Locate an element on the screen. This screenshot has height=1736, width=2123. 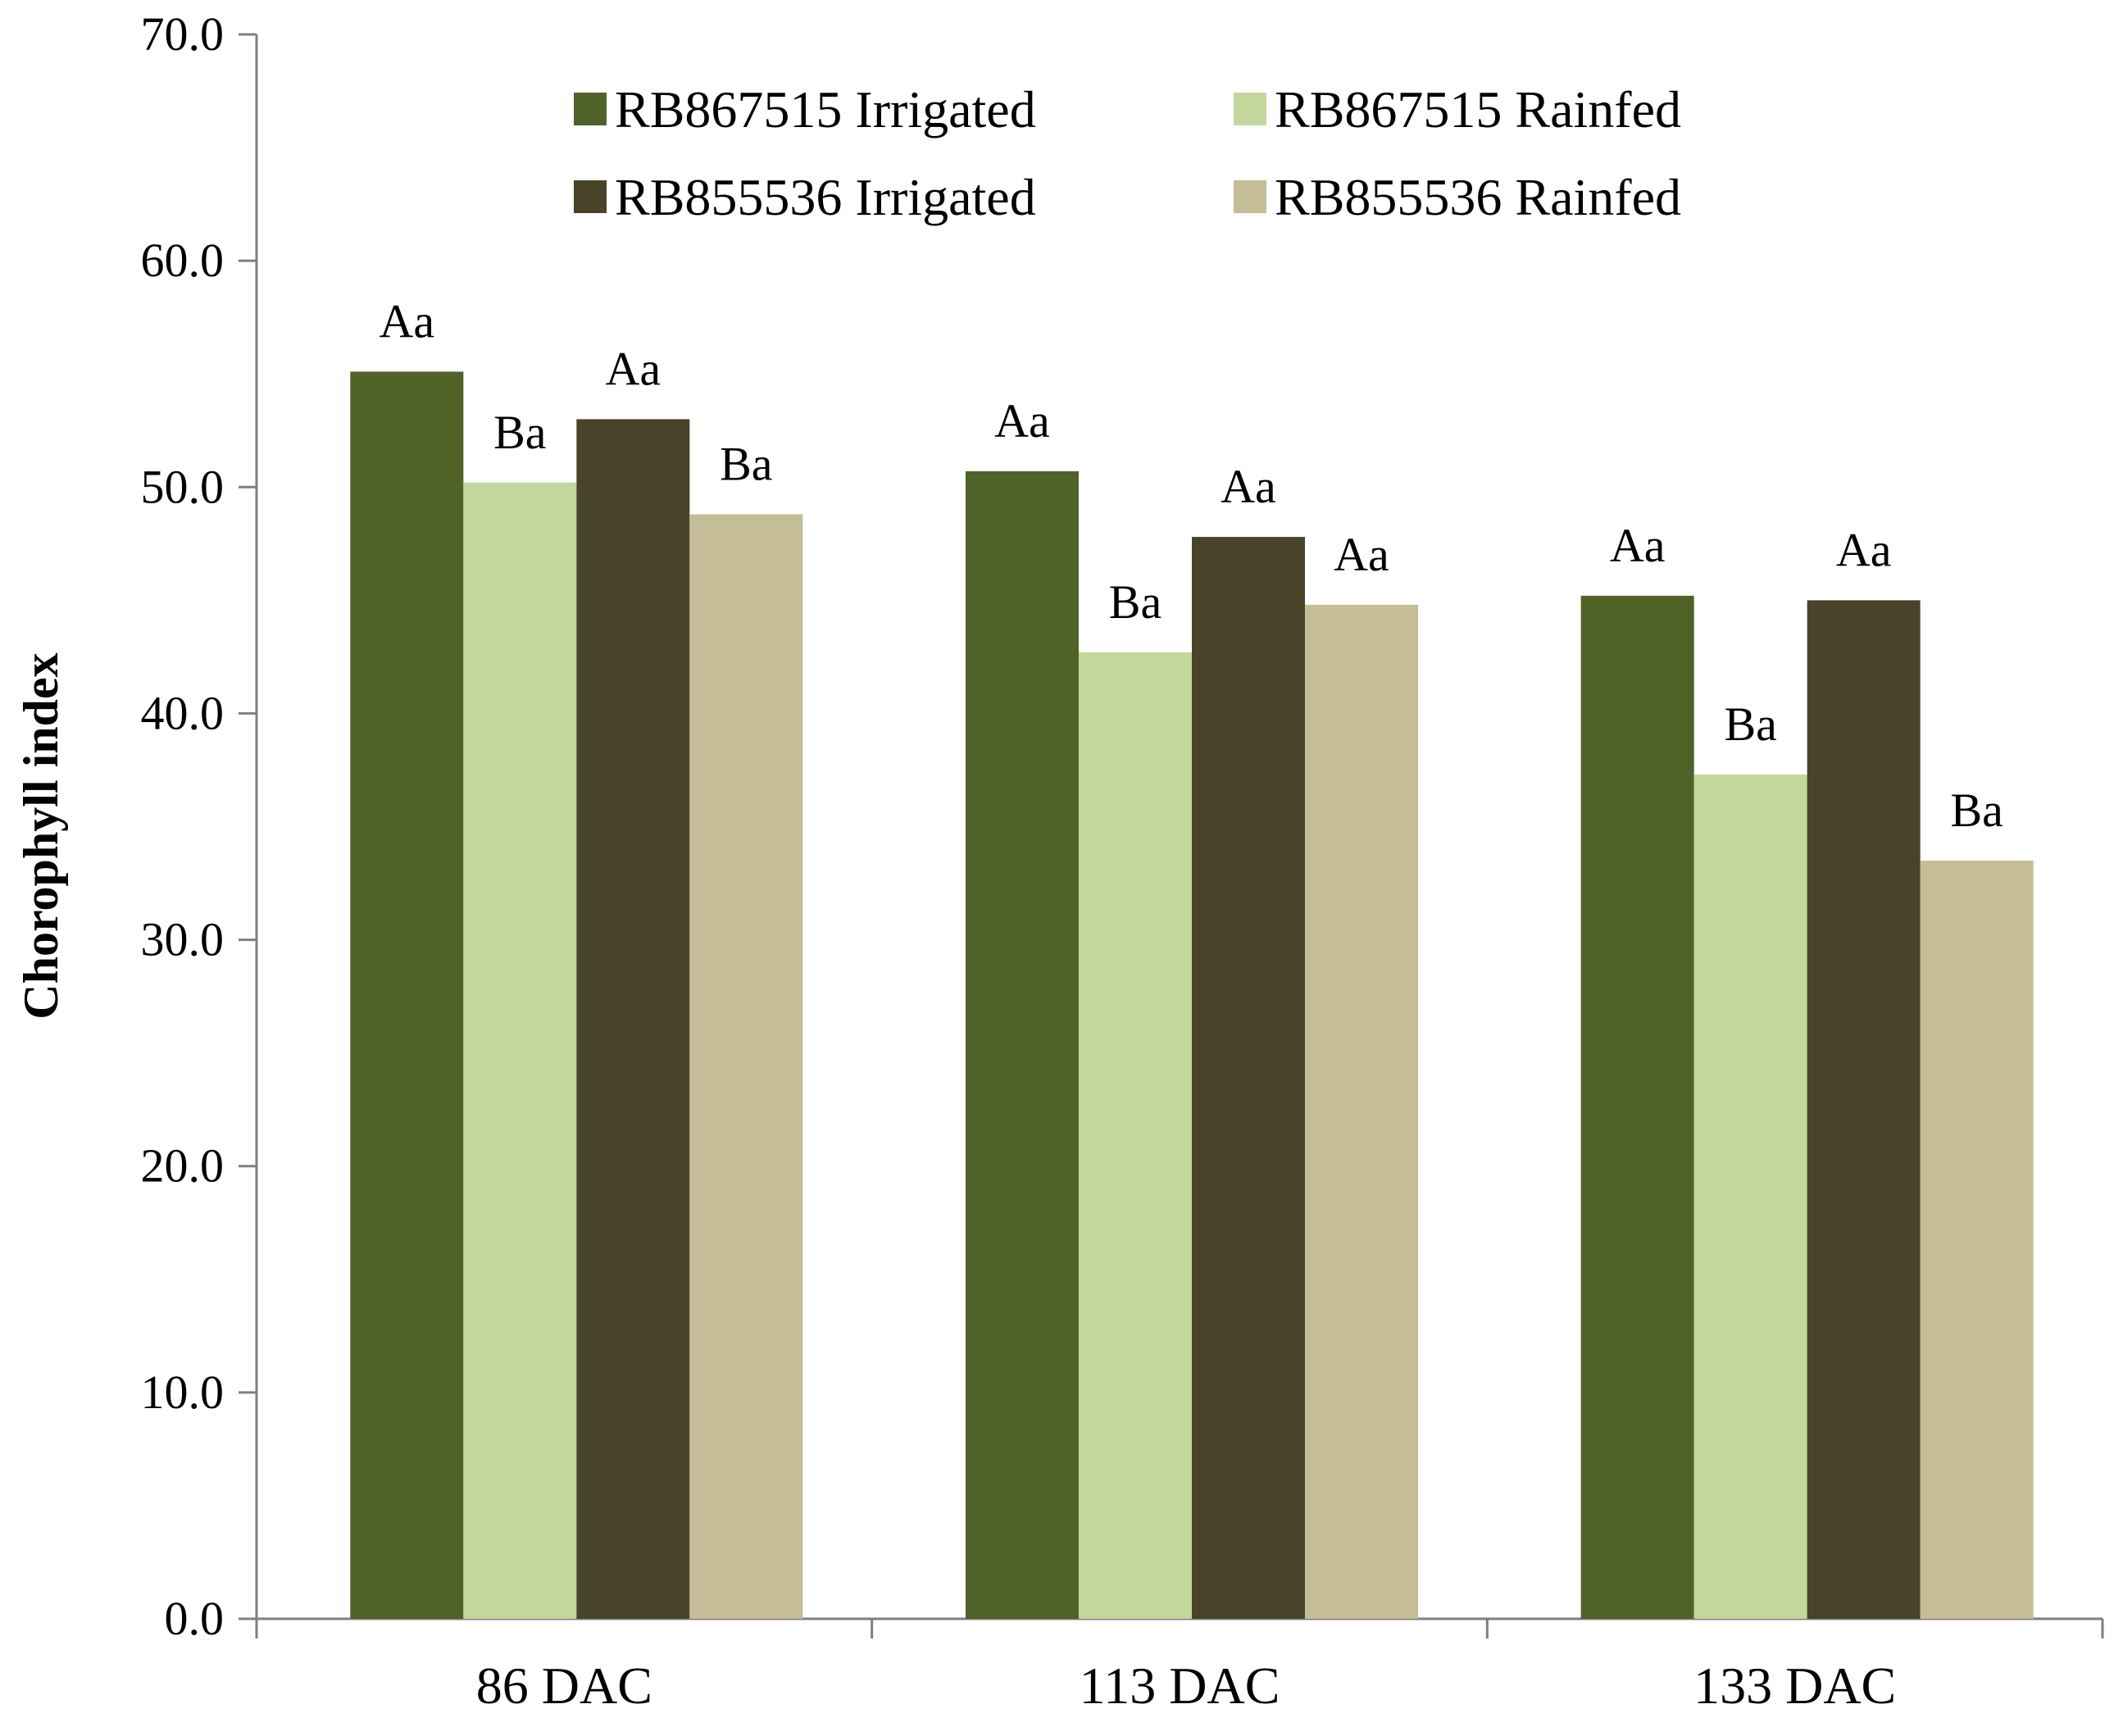
legend-label: RB855536 Irrigated is located at coordinates (826, 197).